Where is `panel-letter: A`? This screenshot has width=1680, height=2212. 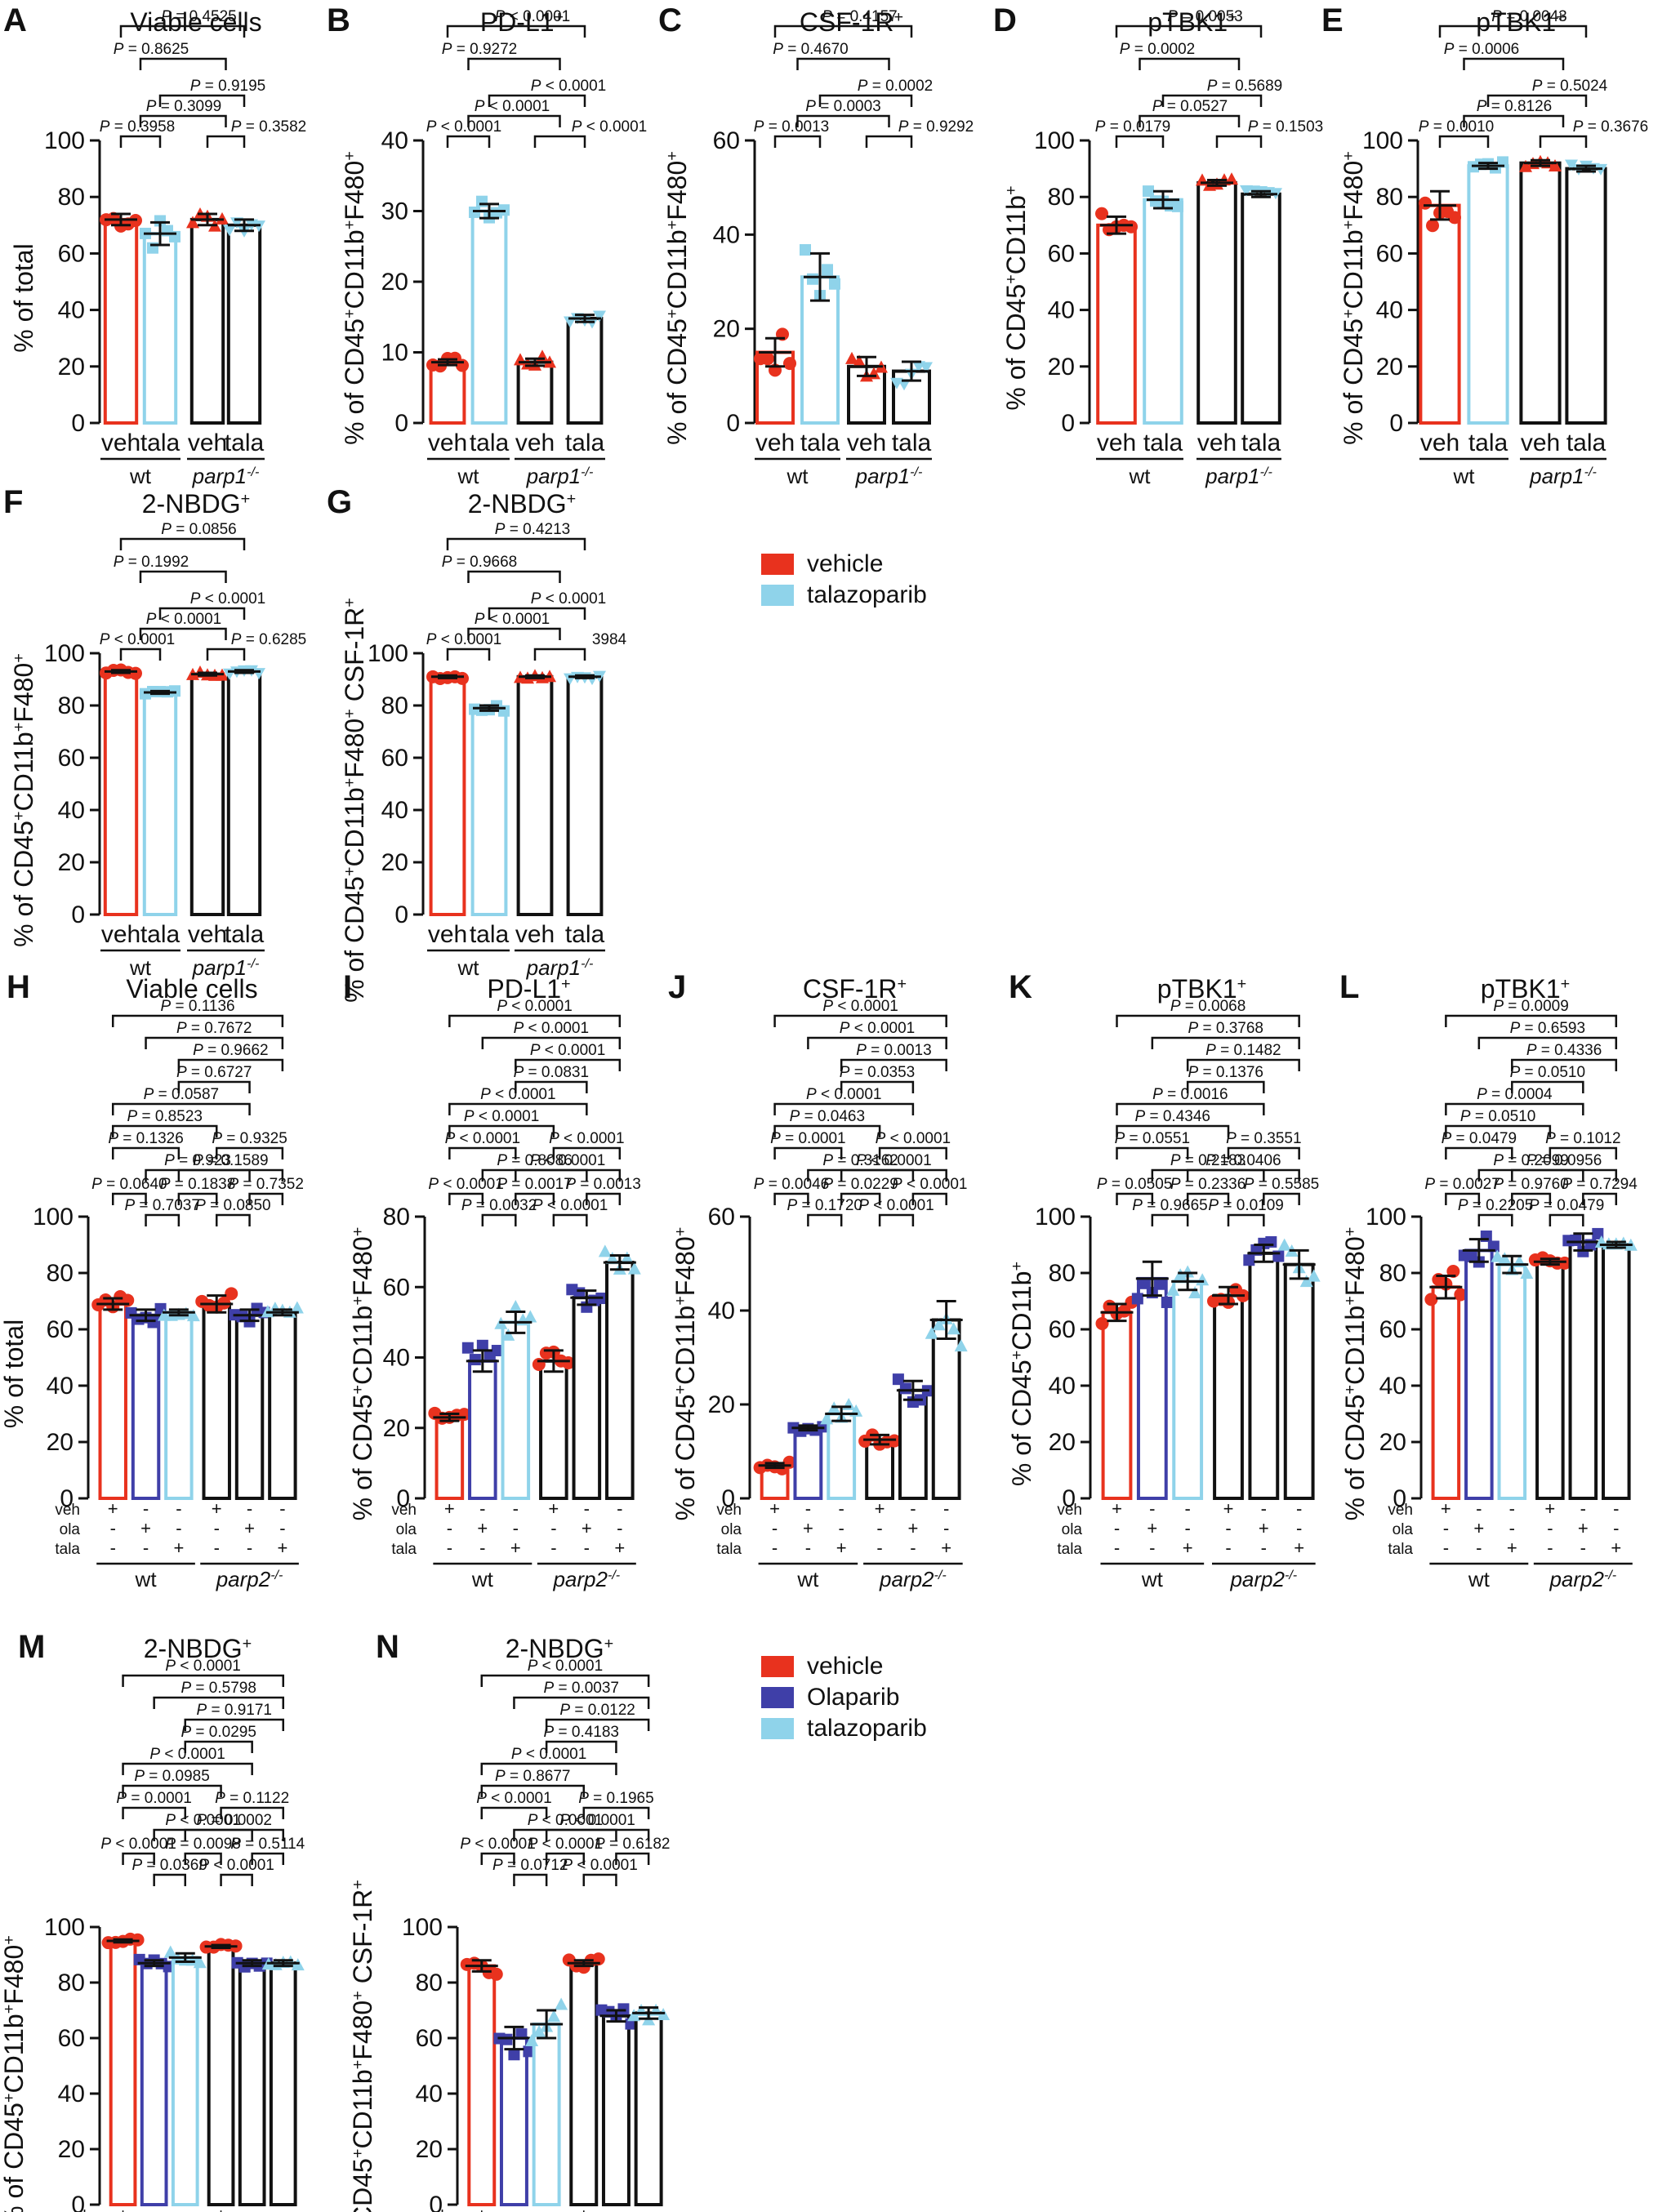
panel-letter: A is located at coordinates (15, 20).